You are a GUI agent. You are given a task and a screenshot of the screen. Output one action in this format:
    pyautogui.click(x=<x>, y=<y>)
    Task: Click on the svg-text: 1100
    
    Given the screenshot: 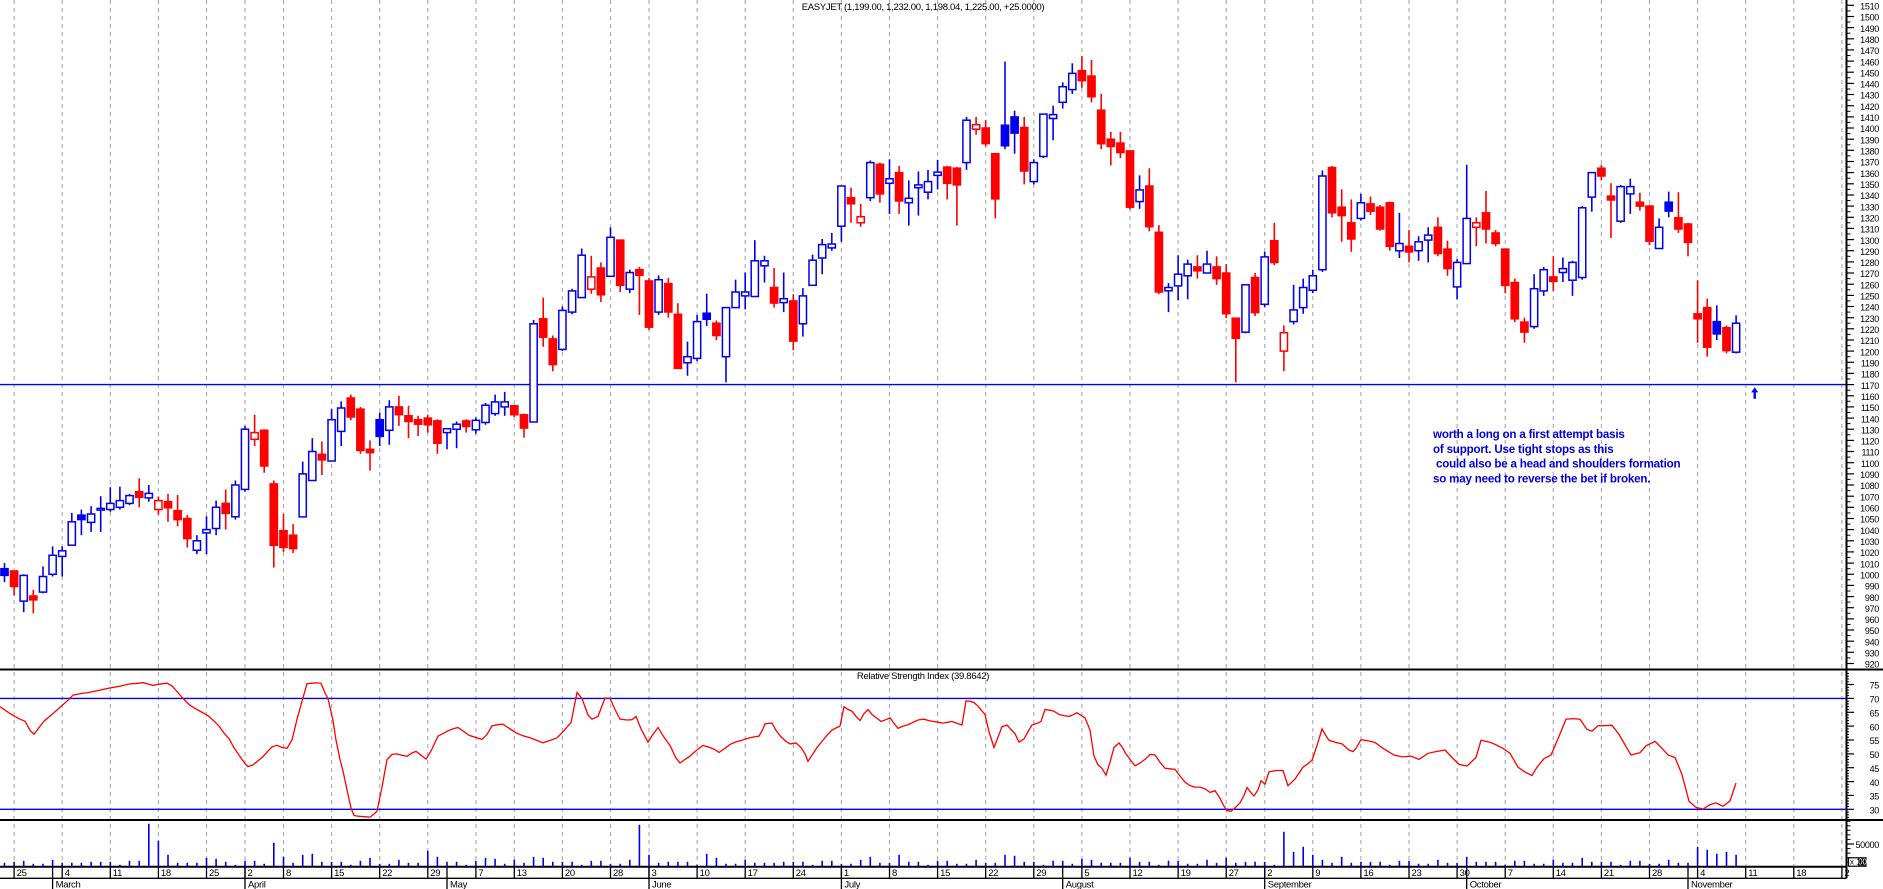 What is the action you would take?
    pyautogui.click(x=1870, y=464)
    